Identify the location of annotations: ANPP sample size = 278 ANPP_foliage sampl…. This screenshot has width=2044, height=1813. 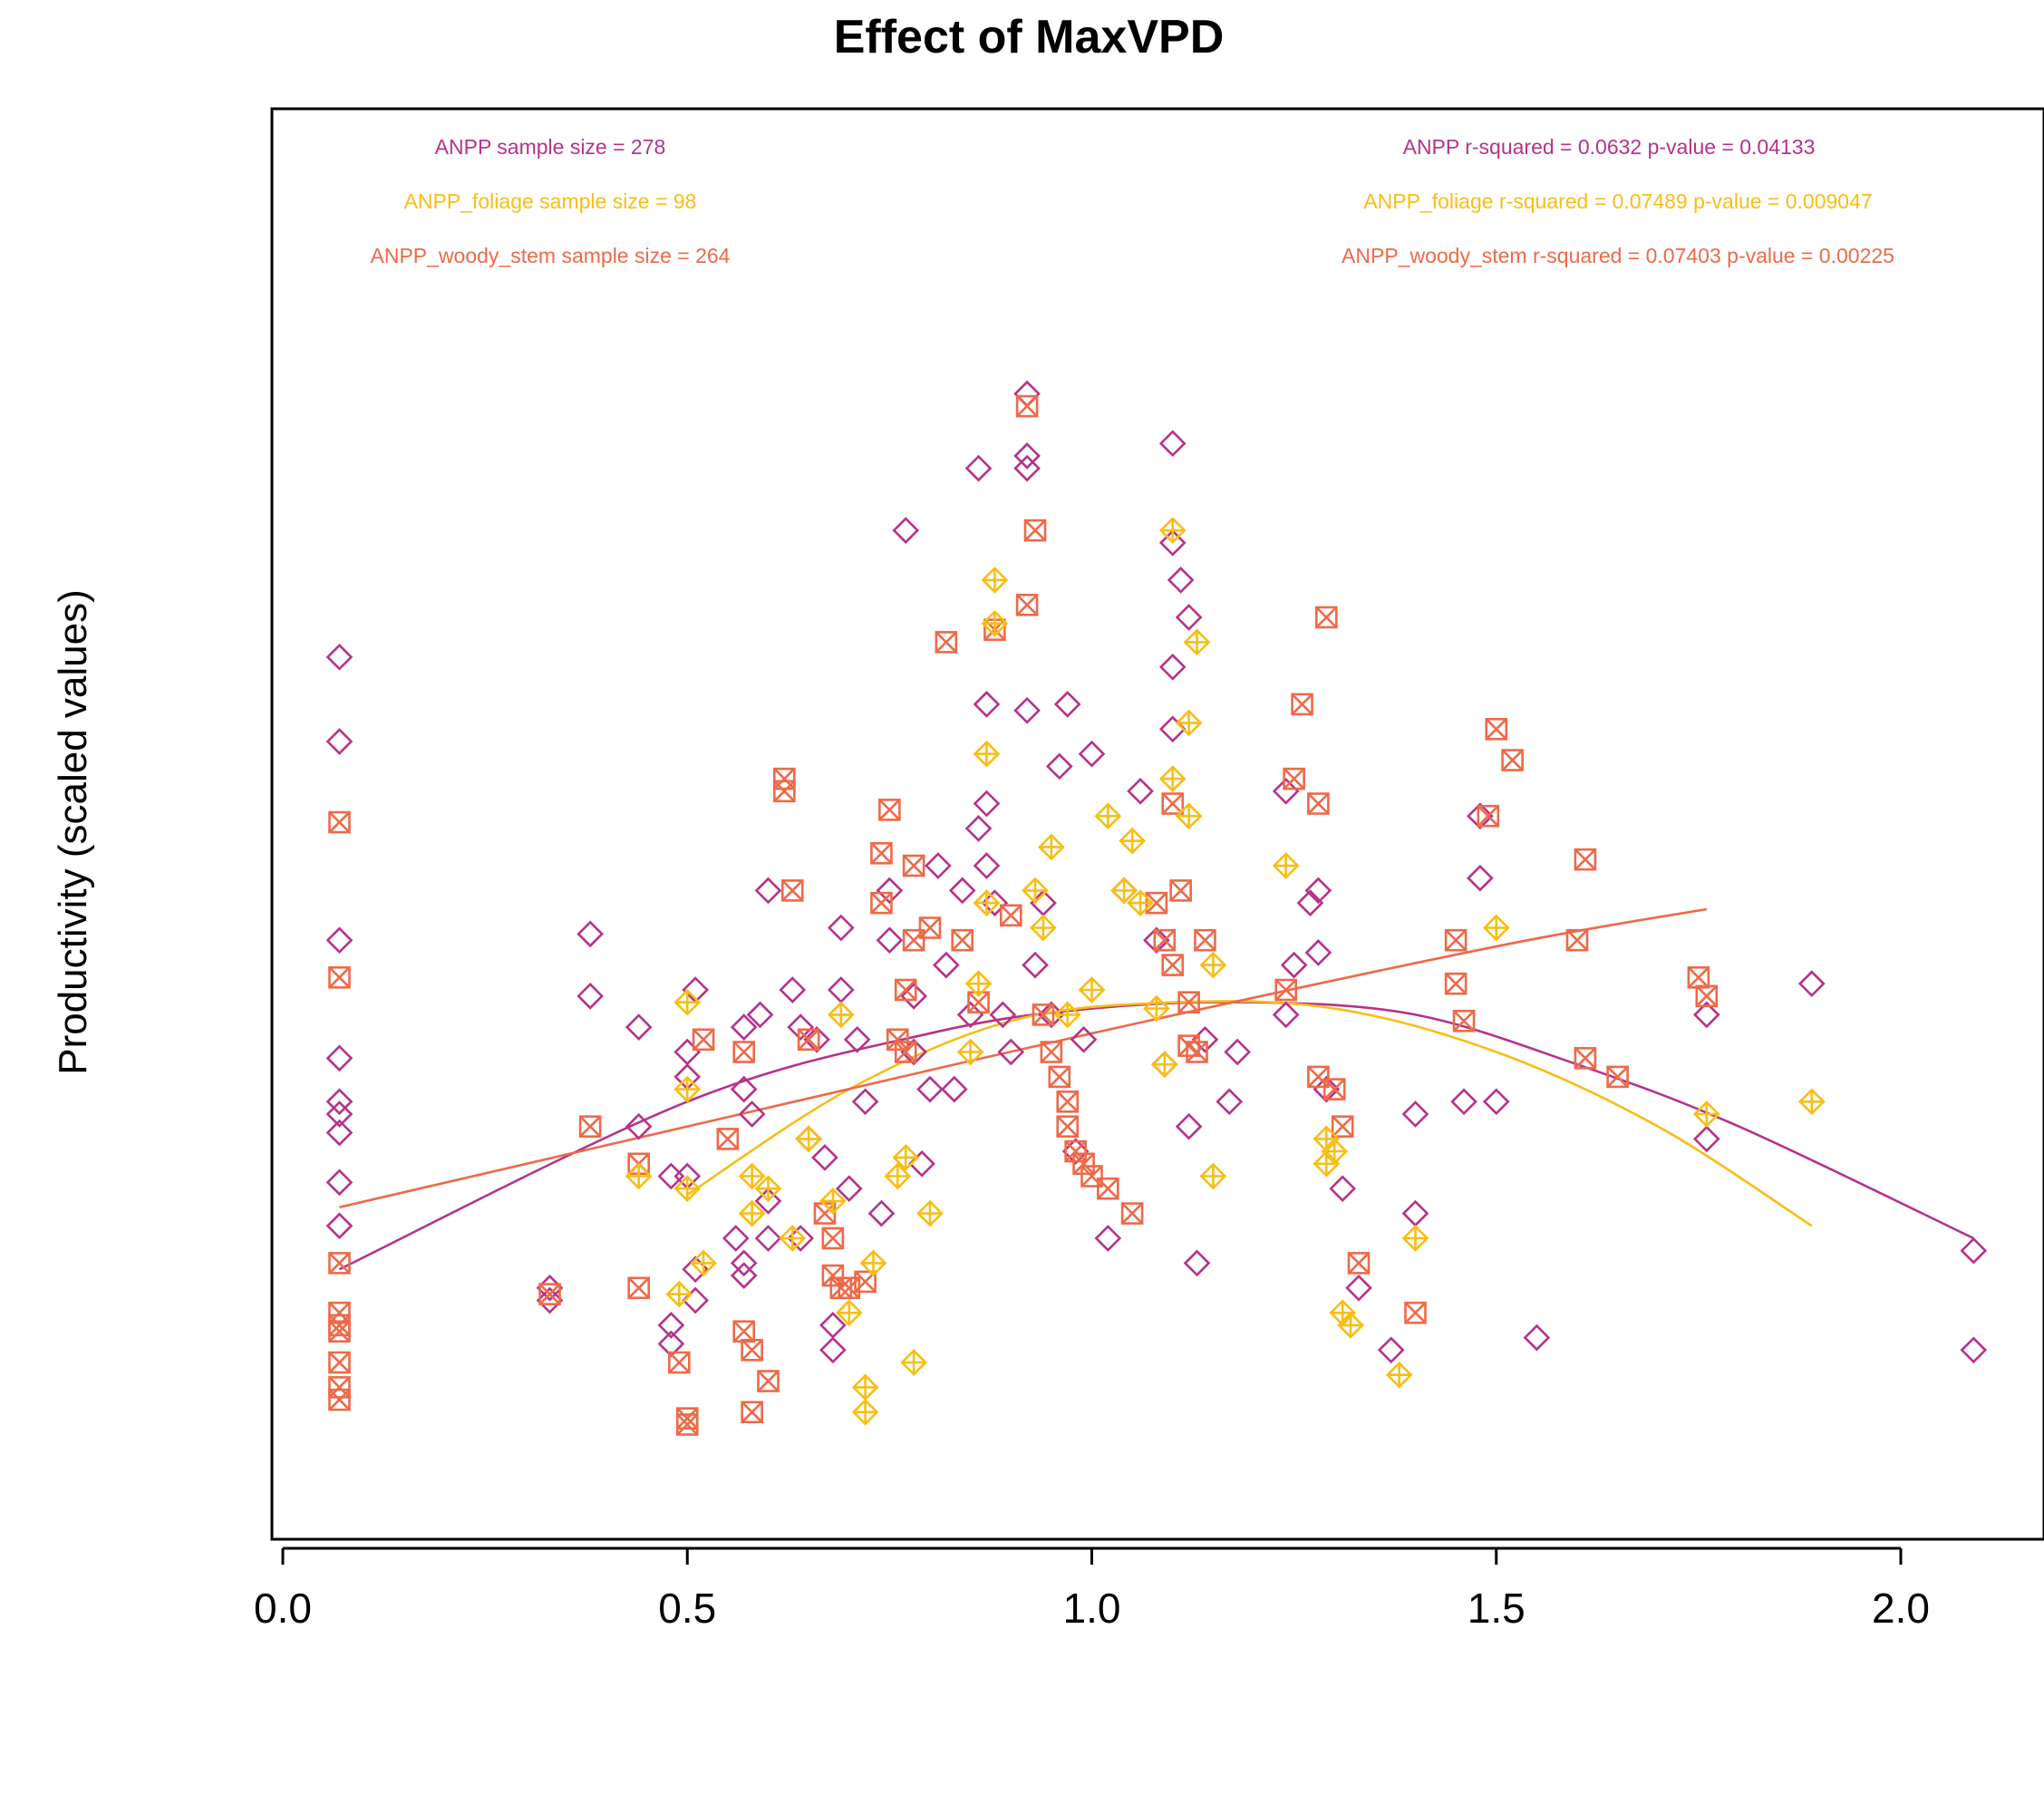
(1132, 201).